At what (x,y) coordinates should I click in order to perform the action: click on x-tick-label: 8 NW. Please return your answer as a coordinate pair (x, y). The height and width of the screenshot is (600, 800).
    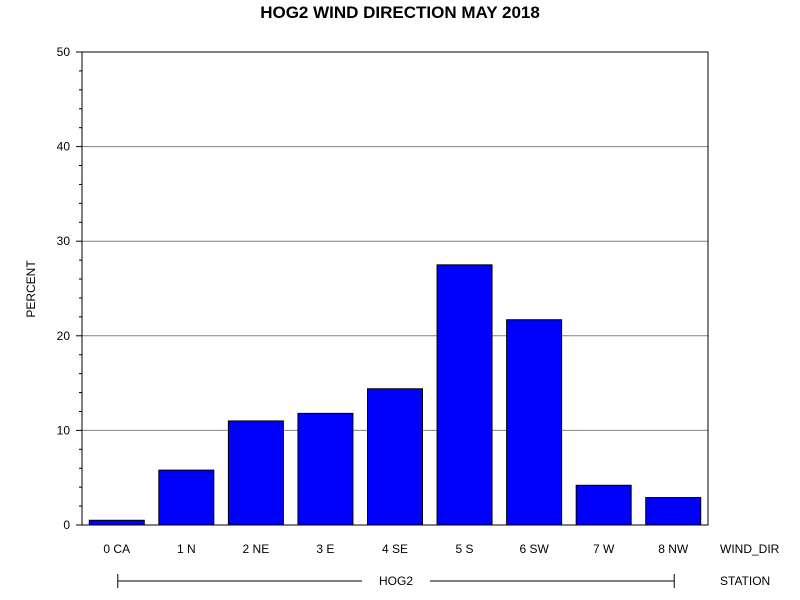
    Looking at the image, I should click on (673, 549).